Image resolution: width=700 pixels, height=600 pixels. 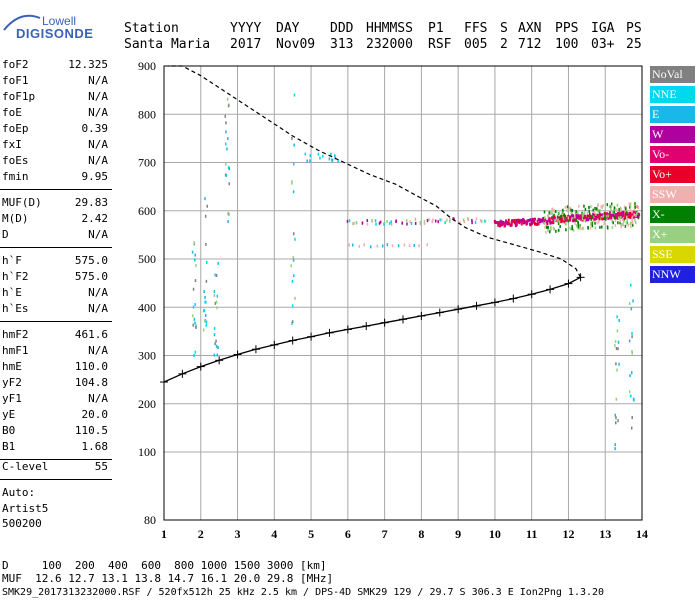 I want to click on param-row-foes: foEs N/A, so click(x=55, y=161).